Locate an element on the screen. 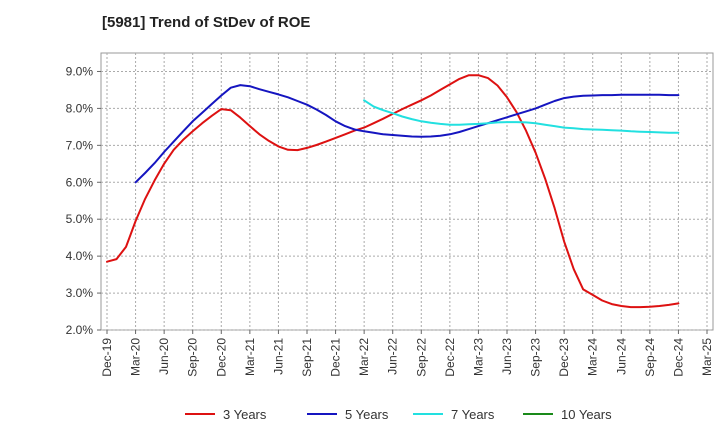 The width and height of the screenshot is (720, 440). x-tick-label: Jun-24 is located at coordinates (621, 356).